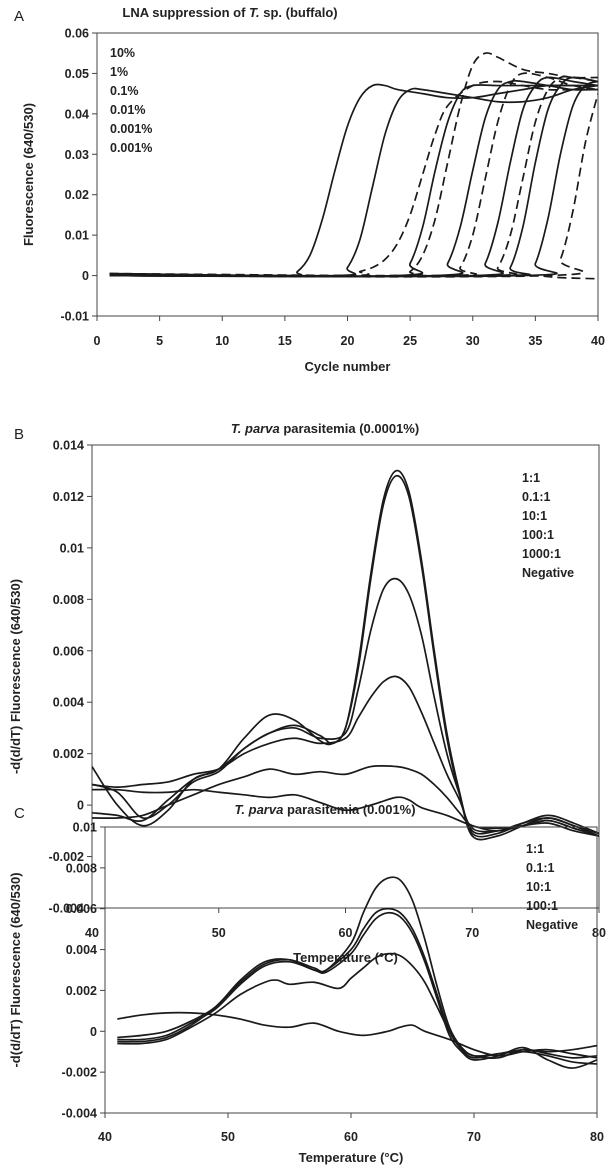  I want to click on y-tick-label: 0.03, so click(77, 155).